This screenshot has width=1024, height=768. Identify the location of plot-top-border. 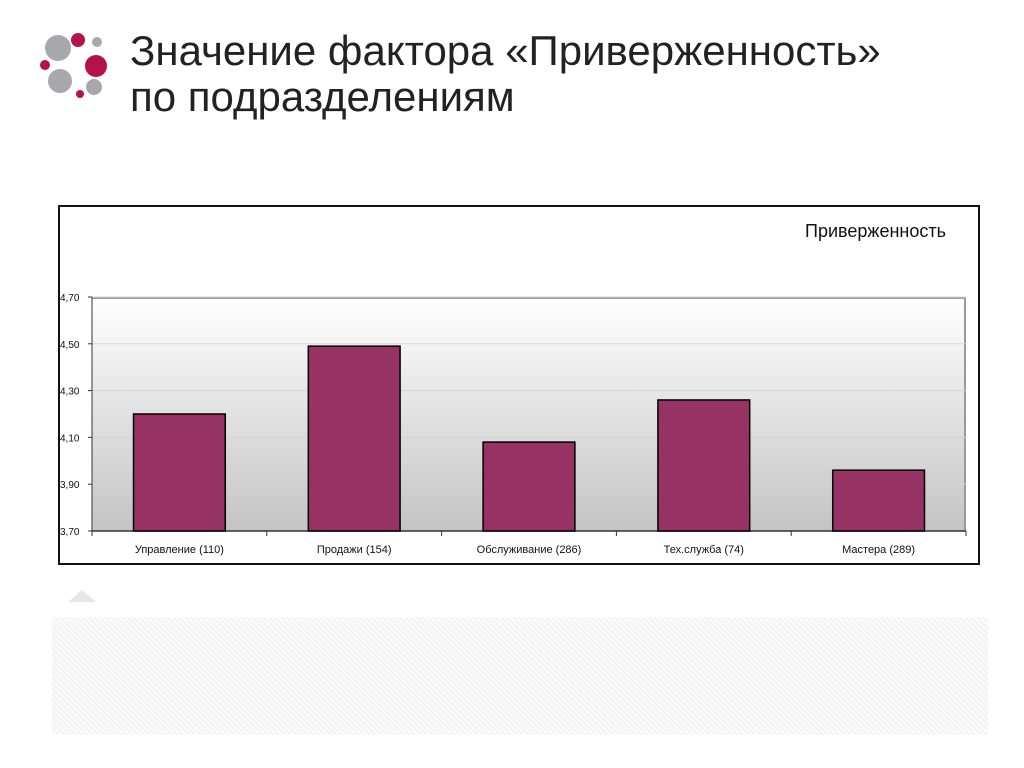
(529, 298).